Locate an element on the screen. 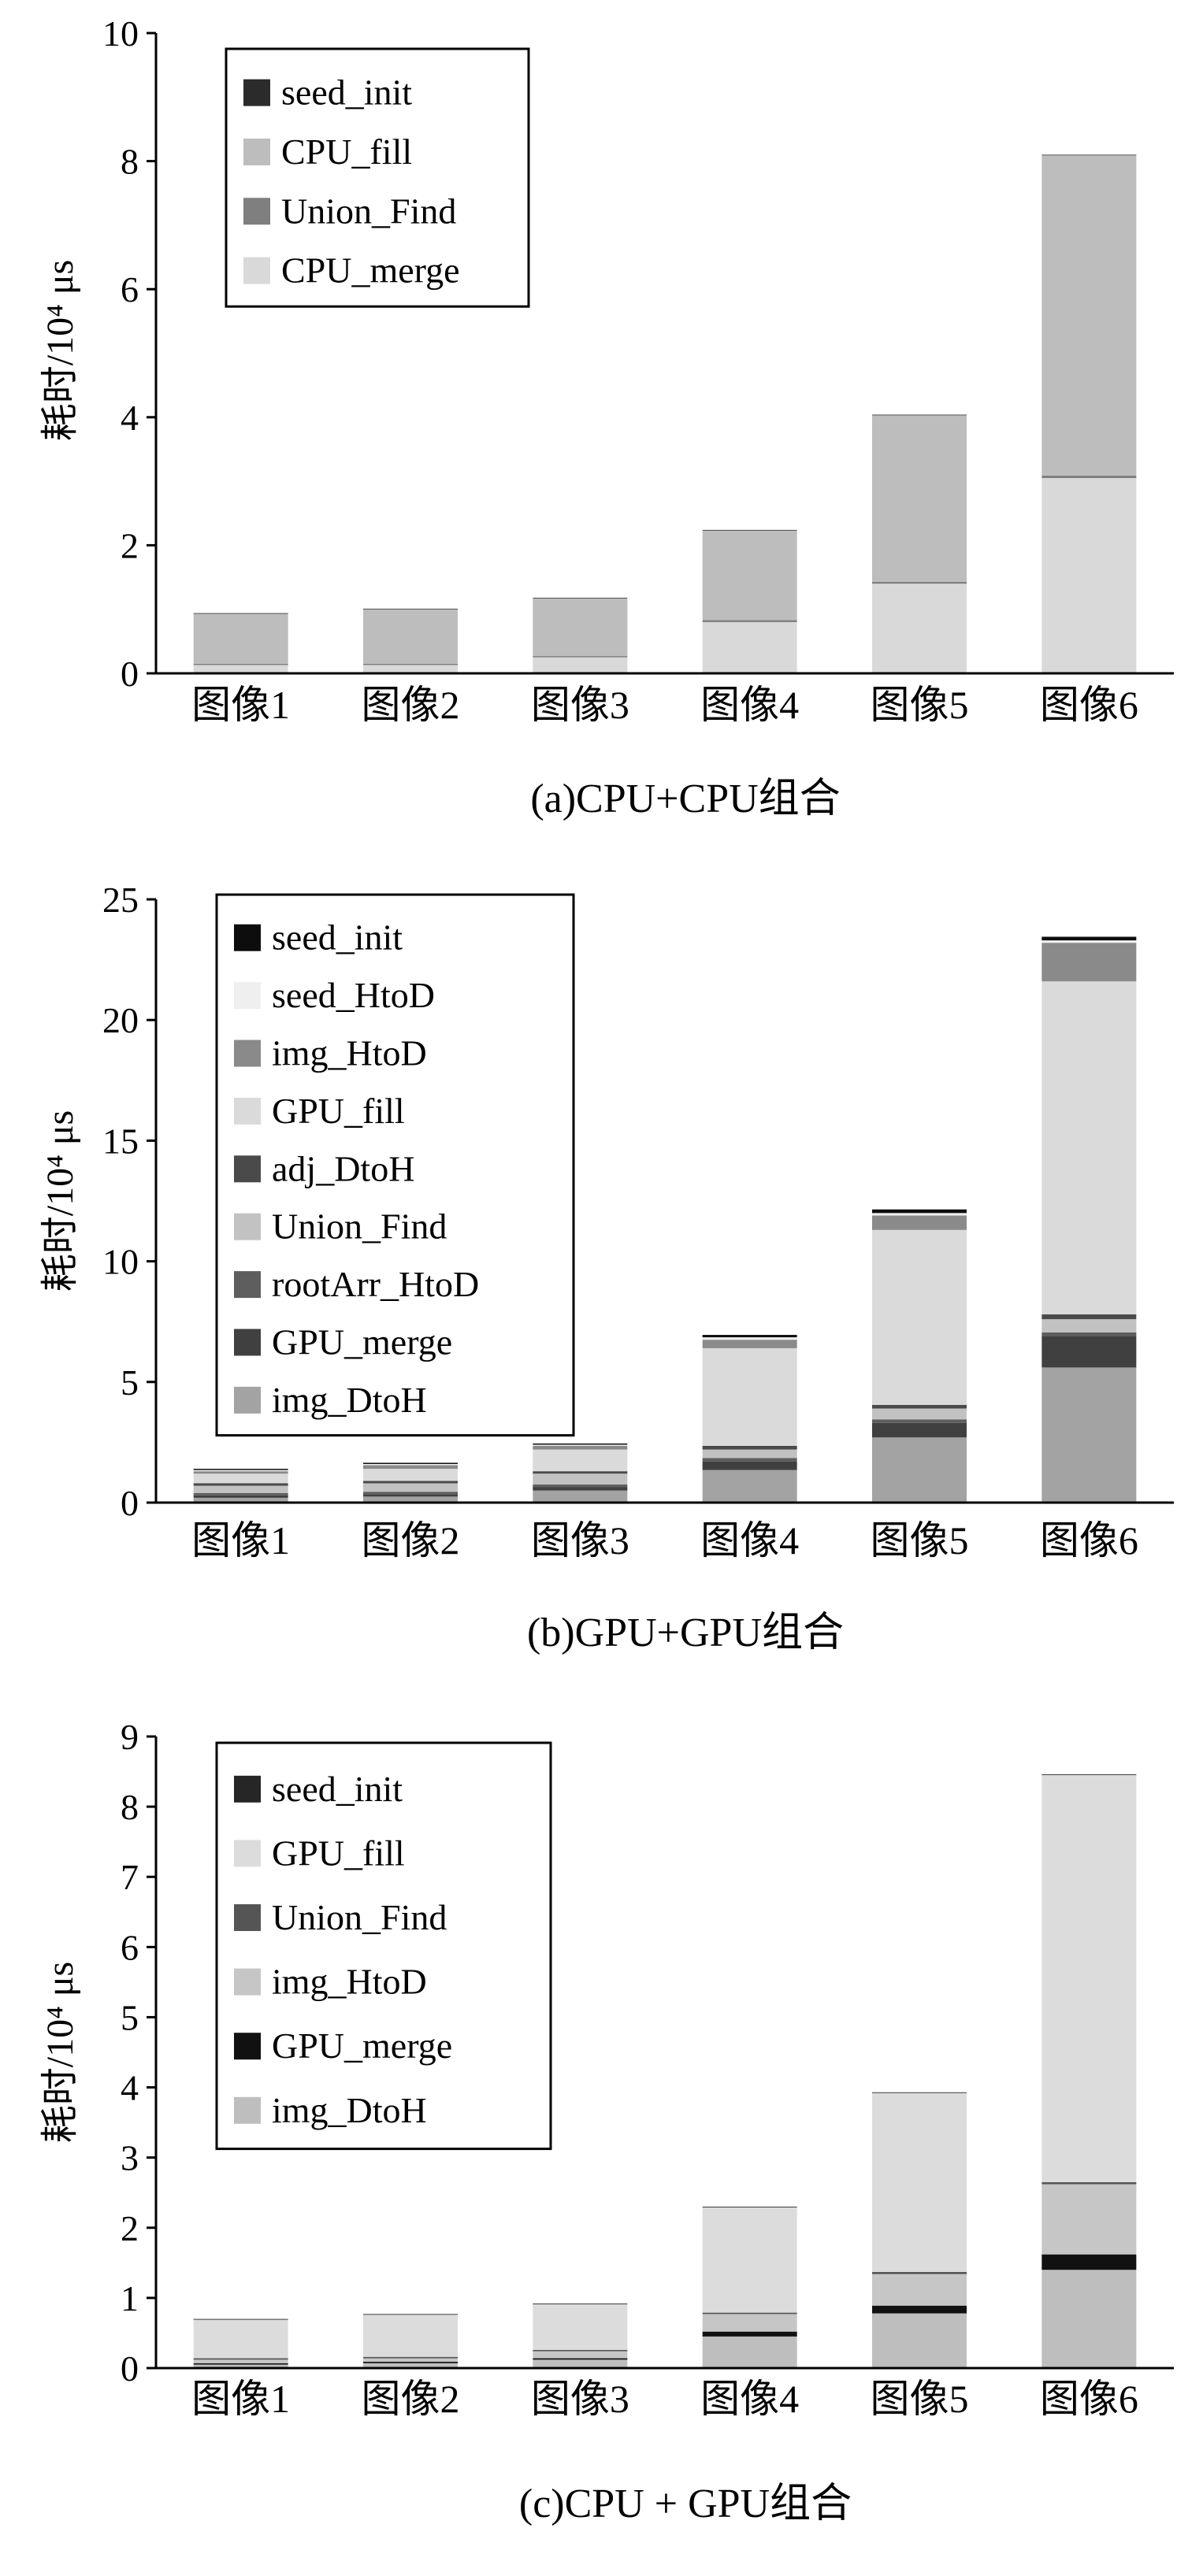 This screenshot has width=1203, height=2576. chart-title: (c)CPU + GPU组合 is located at coordinates (686, 2503).